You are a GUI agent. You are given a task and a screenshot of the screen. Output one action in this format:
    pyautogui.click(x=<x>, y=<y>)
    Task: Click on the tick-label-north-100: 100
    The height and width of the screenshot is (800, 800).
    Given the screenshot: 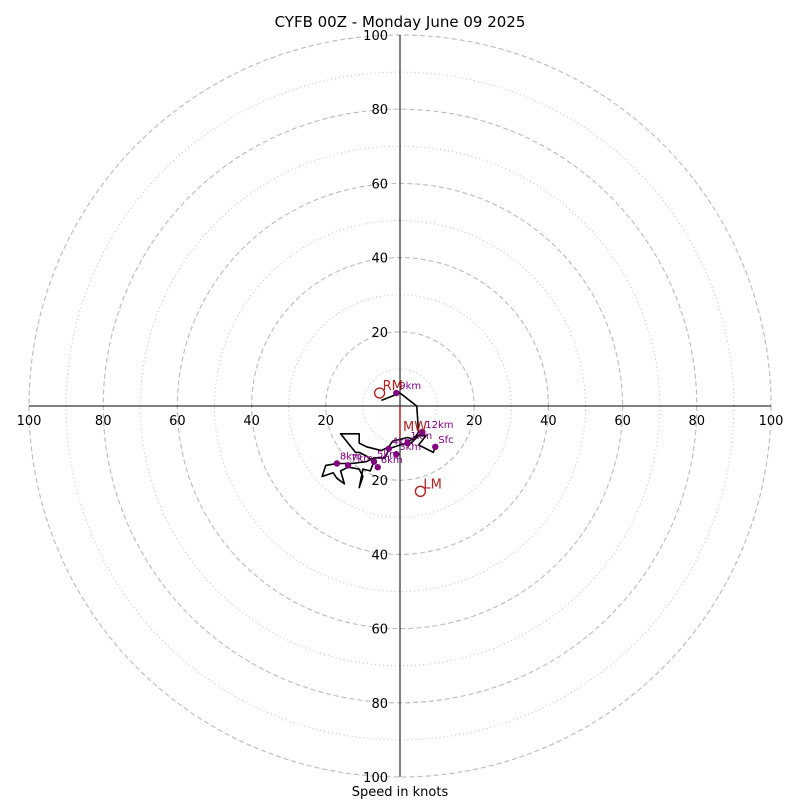 What is the action you would take?
    pyautogui.click(x=375, y=36)
    